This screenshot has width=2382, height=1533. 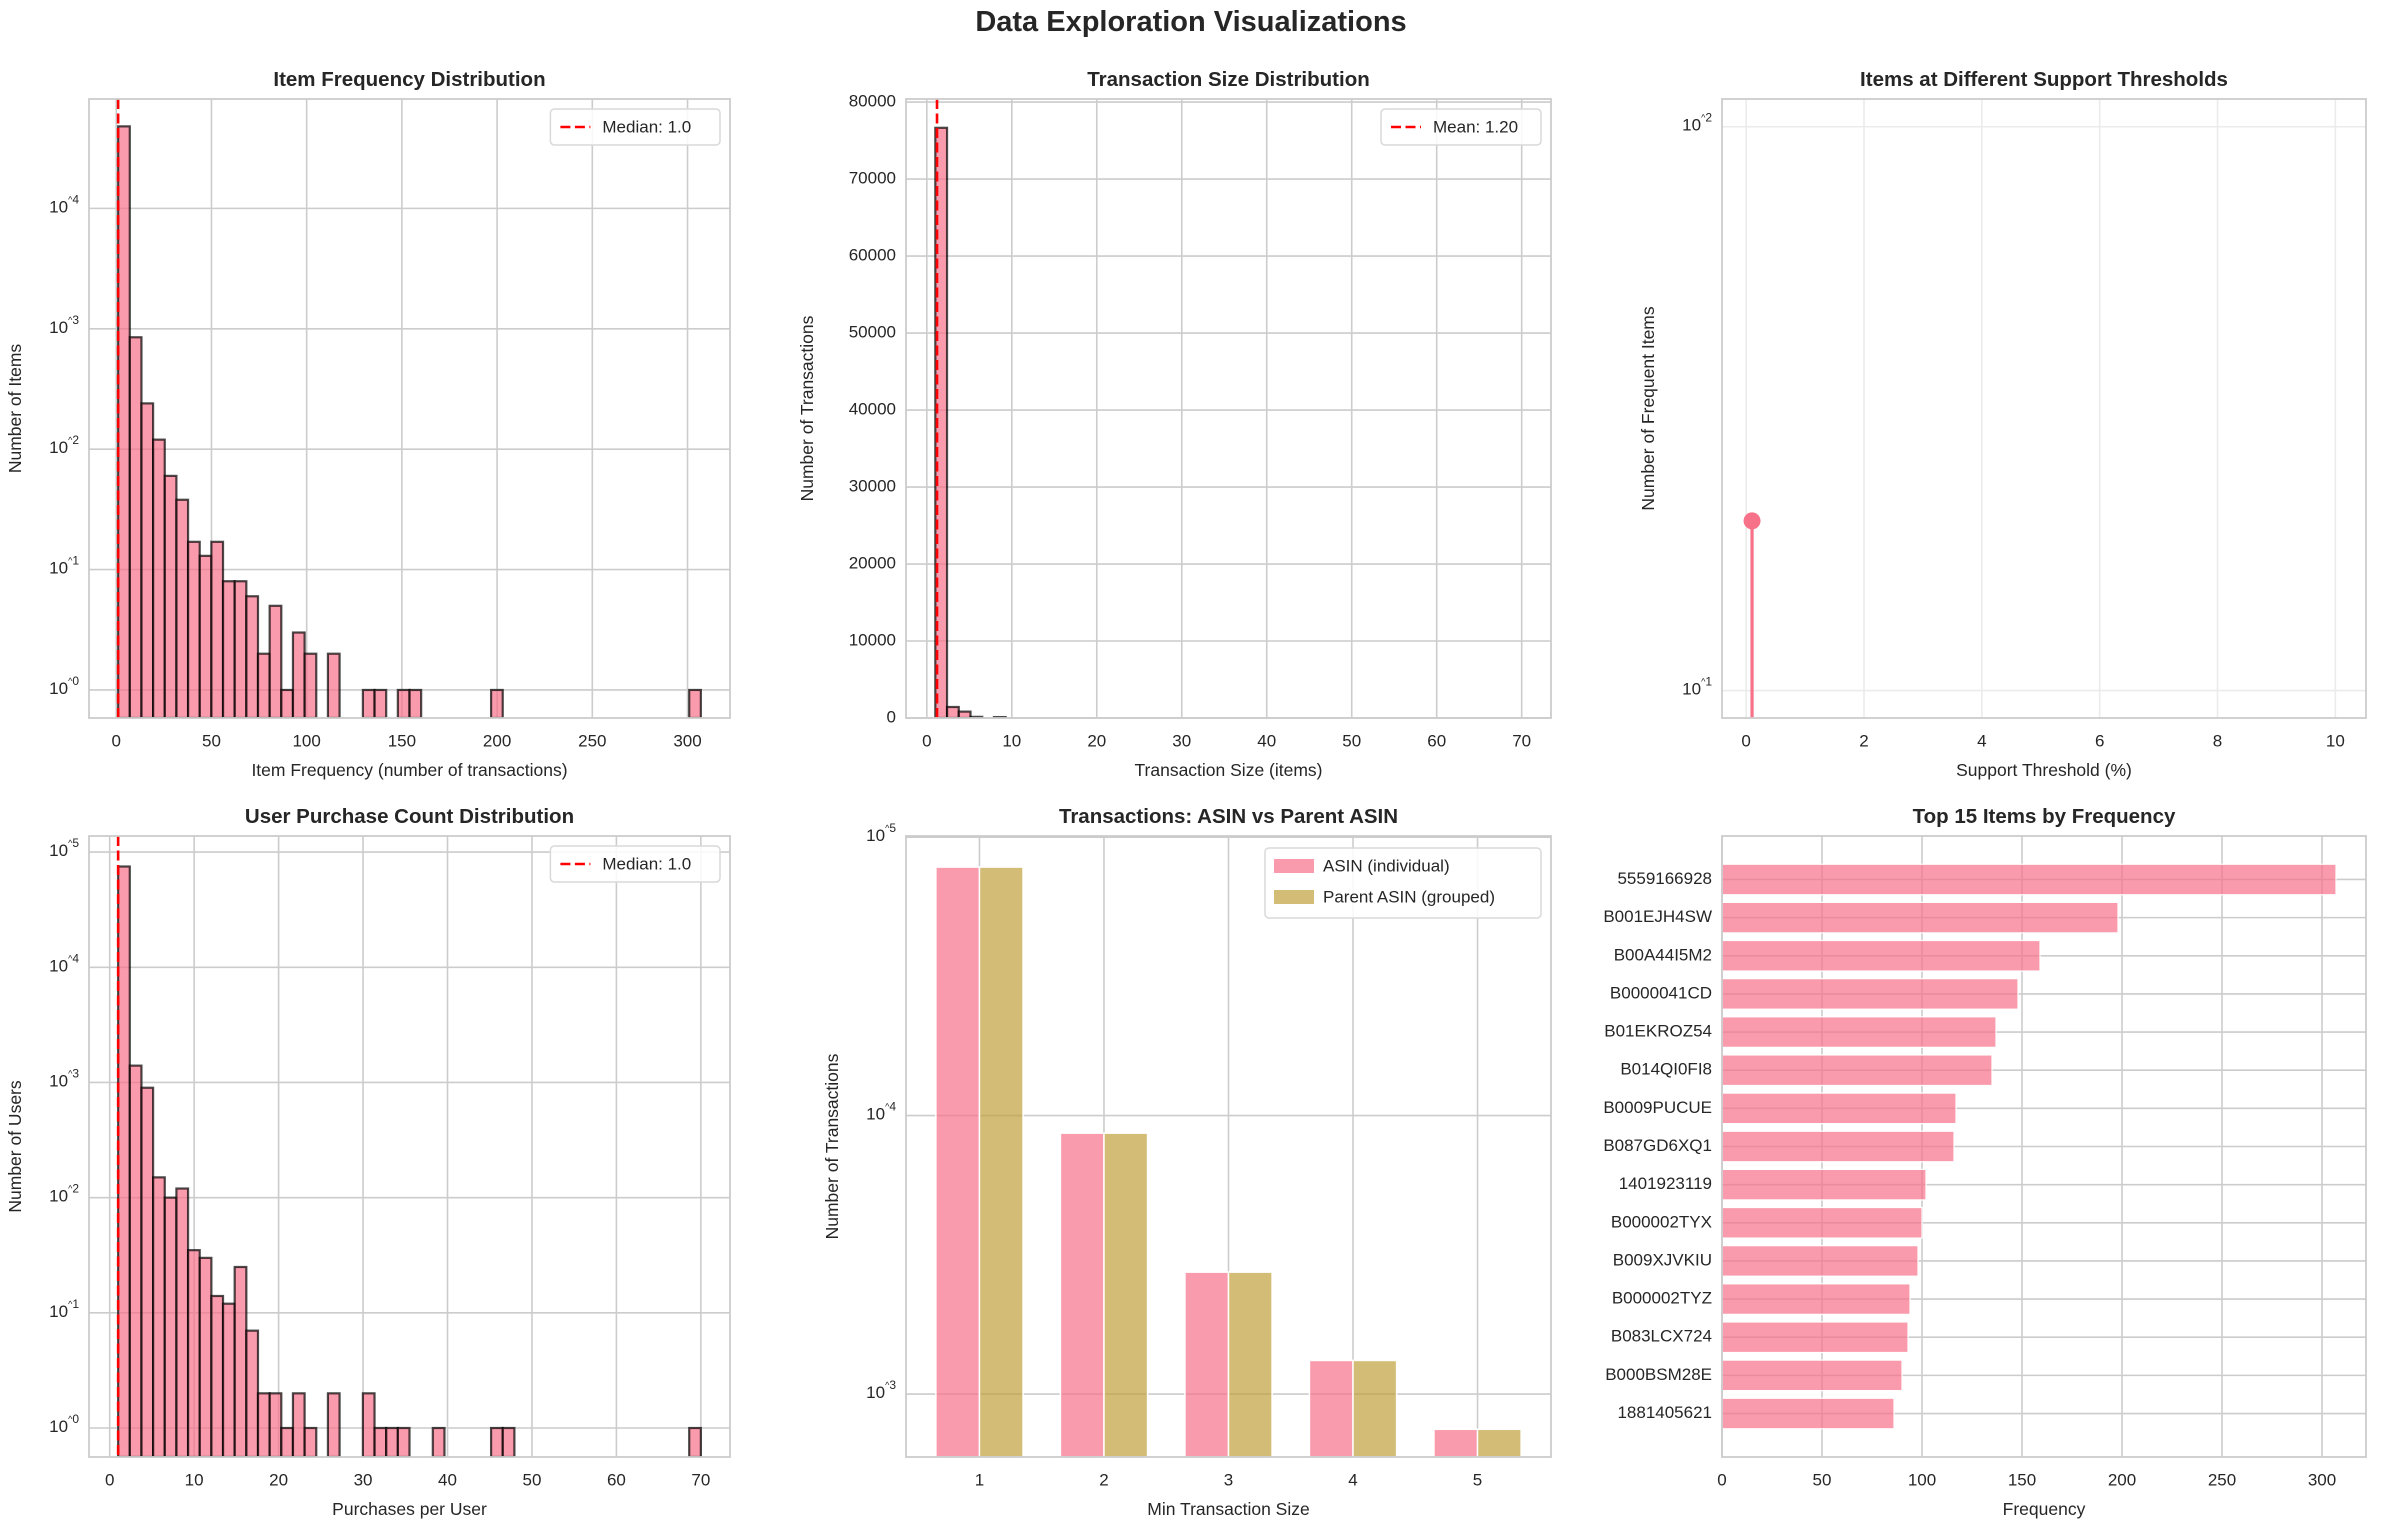 What do you see at coordinates (646, 863) in the screenshot?
I see `legend-label: Median: 1.0` at bounding box center [646, 863].